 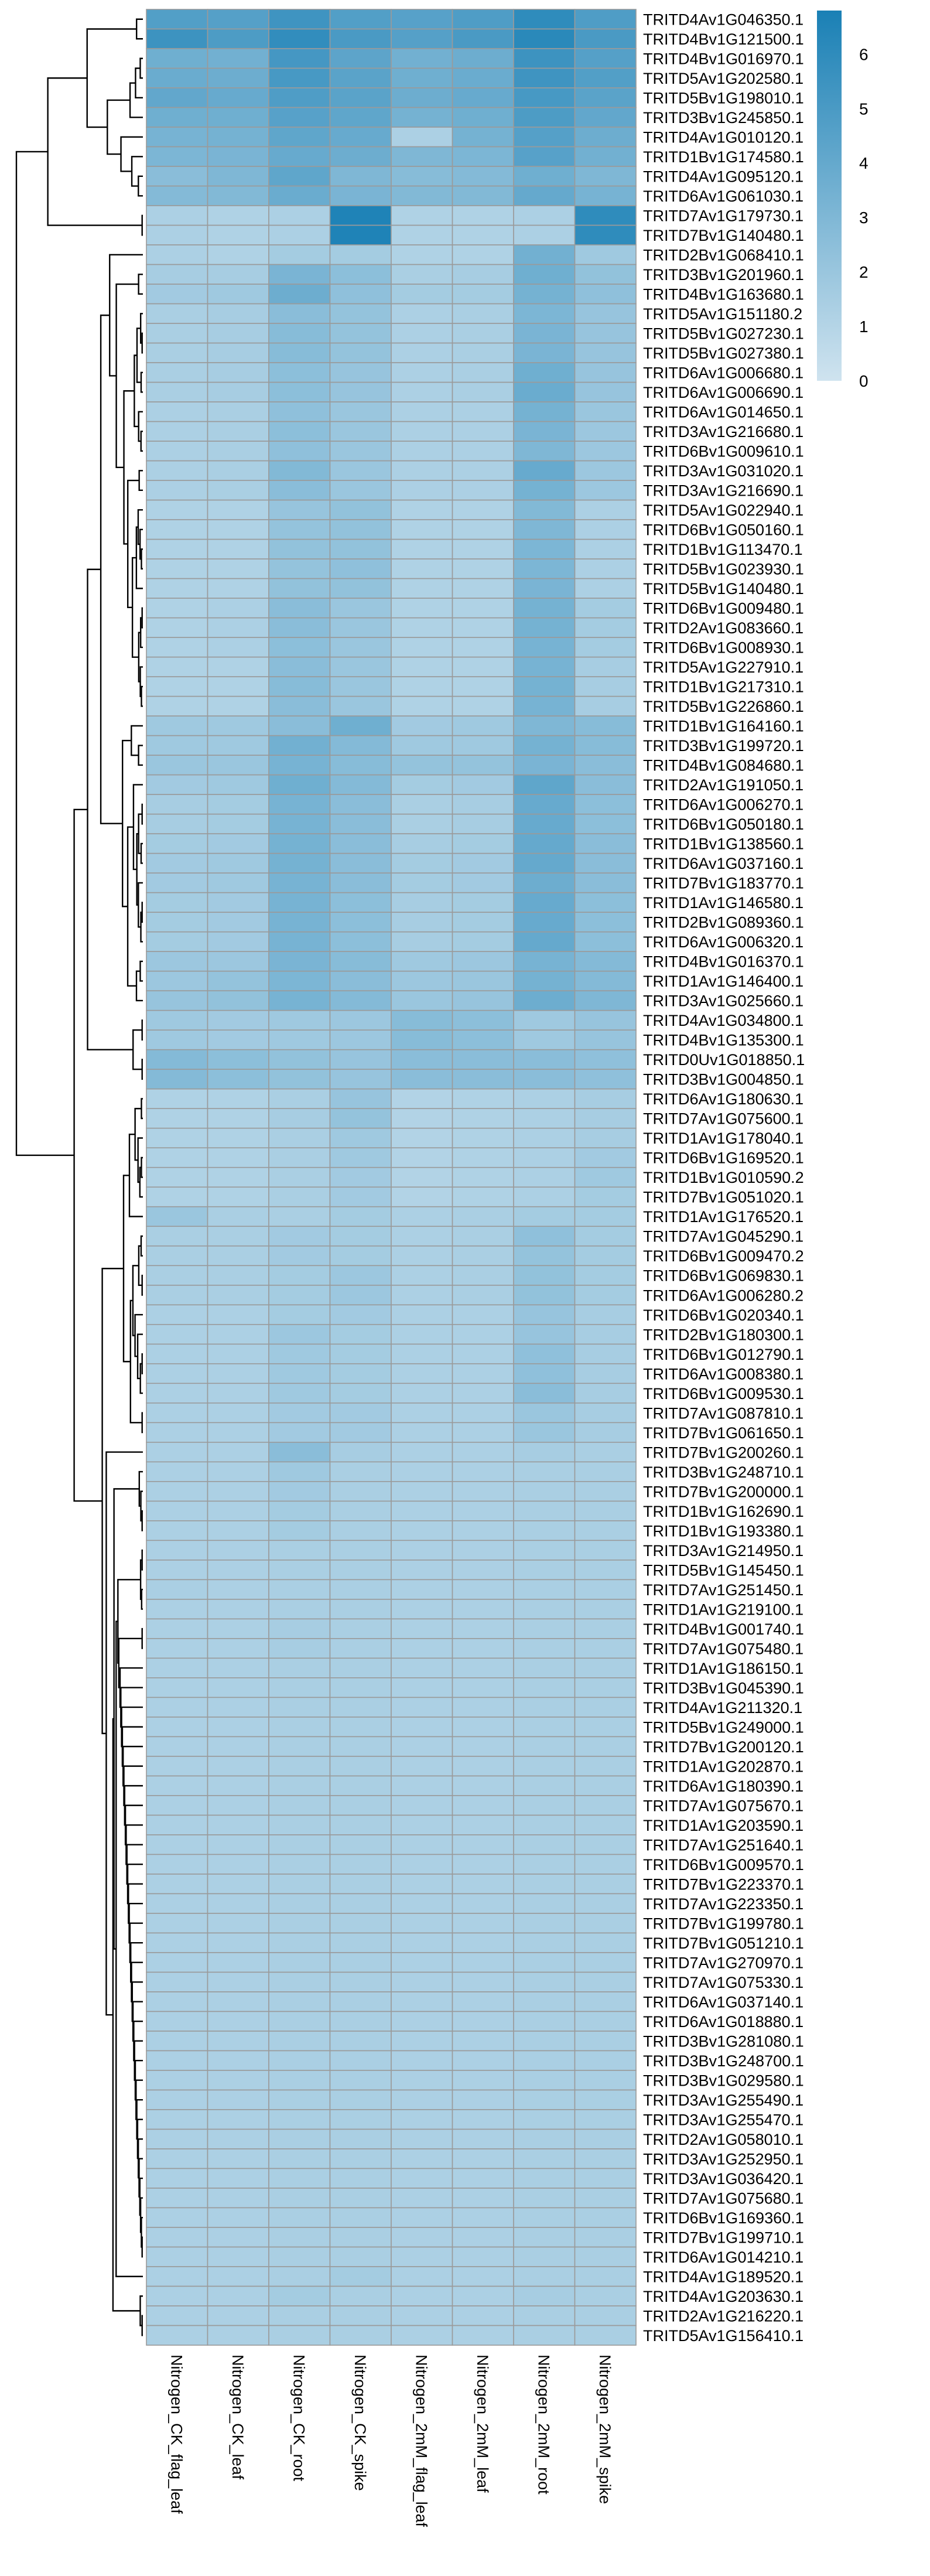 What do you see at coordinates (724, 1747) in the screenshot?
I see `row-label: TRITD7Bv1G200120.1` at bounding box center [724, 1747].